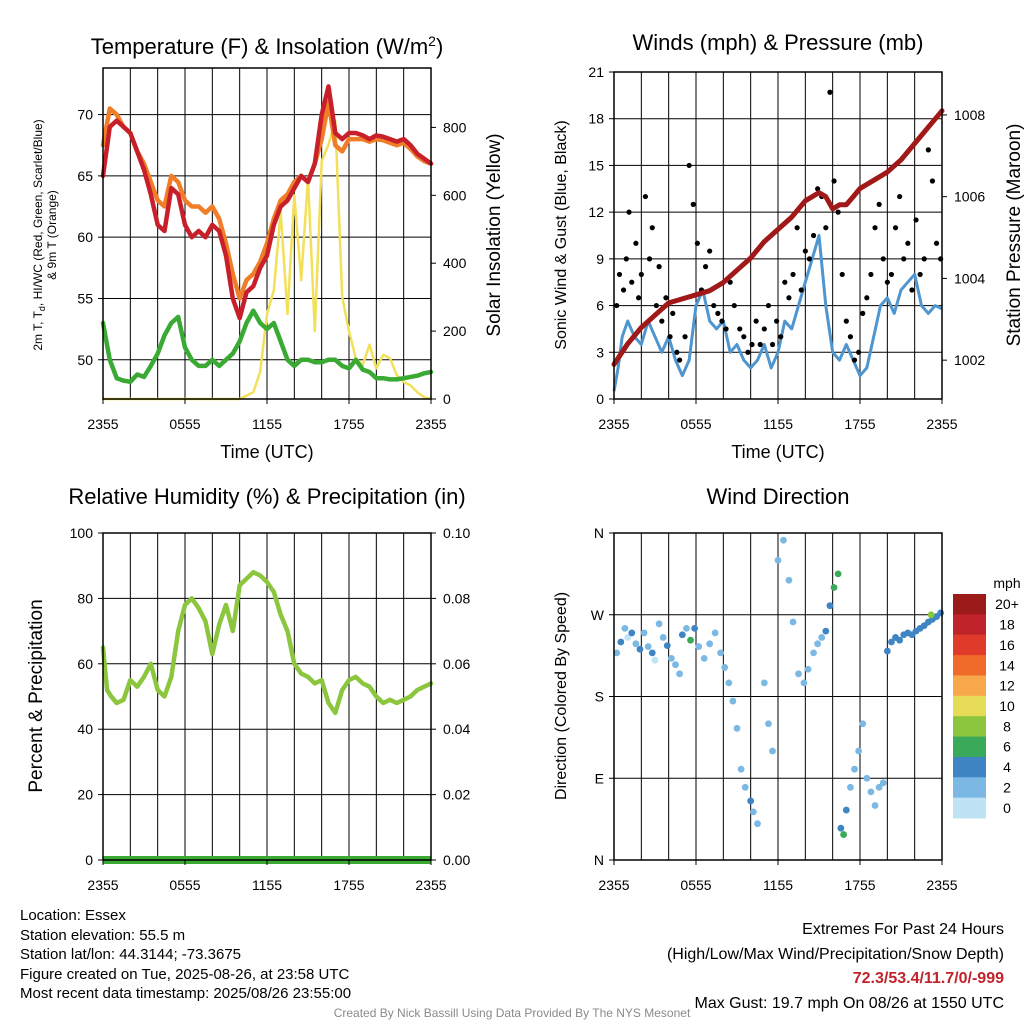  I want to click on x-tick-label: 0555, so click(695, 424).